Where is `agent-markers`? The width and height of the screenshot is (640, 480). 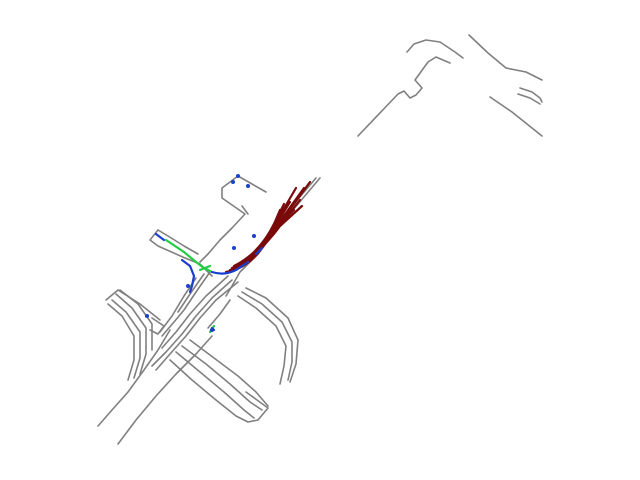 agent-markers is located at coordinates (200, 253).